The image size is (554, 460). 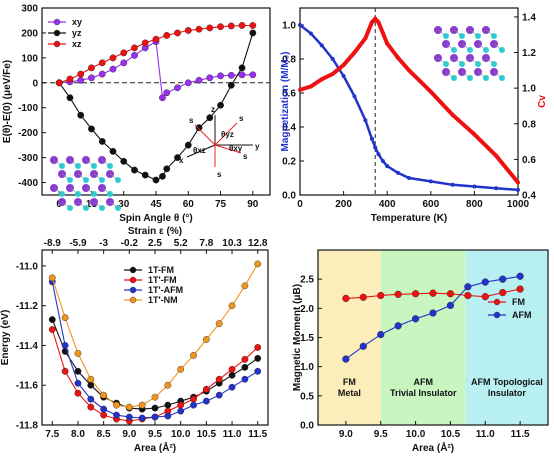 I want to click on x-tick-label: 75, so click(x=221, y=204).